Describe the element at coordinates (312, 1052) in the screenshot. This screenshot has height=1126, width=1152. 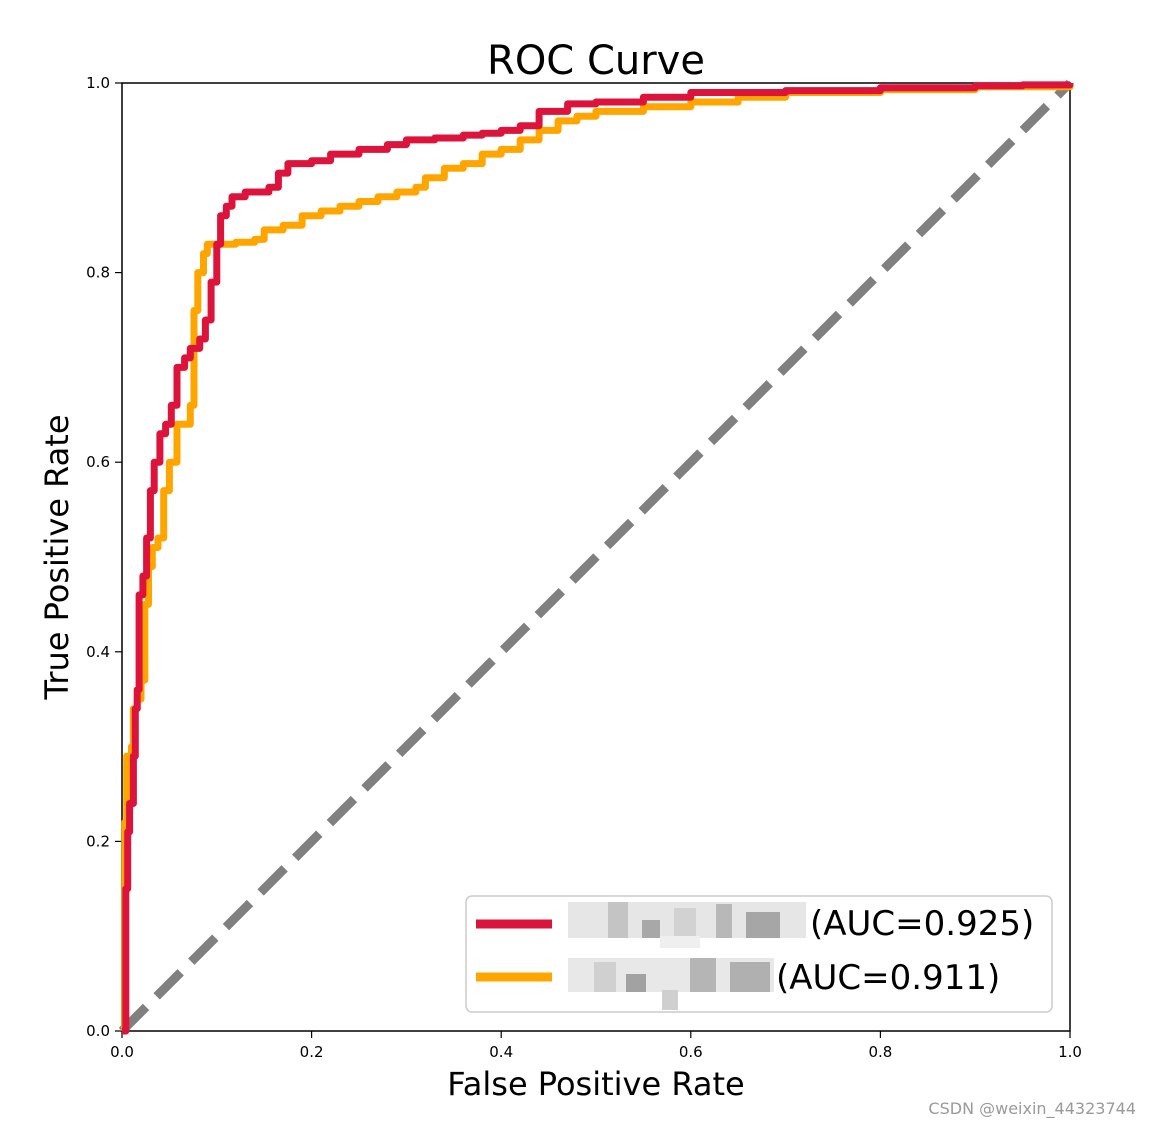
I see `x-tick-label: 0.2` at that location.